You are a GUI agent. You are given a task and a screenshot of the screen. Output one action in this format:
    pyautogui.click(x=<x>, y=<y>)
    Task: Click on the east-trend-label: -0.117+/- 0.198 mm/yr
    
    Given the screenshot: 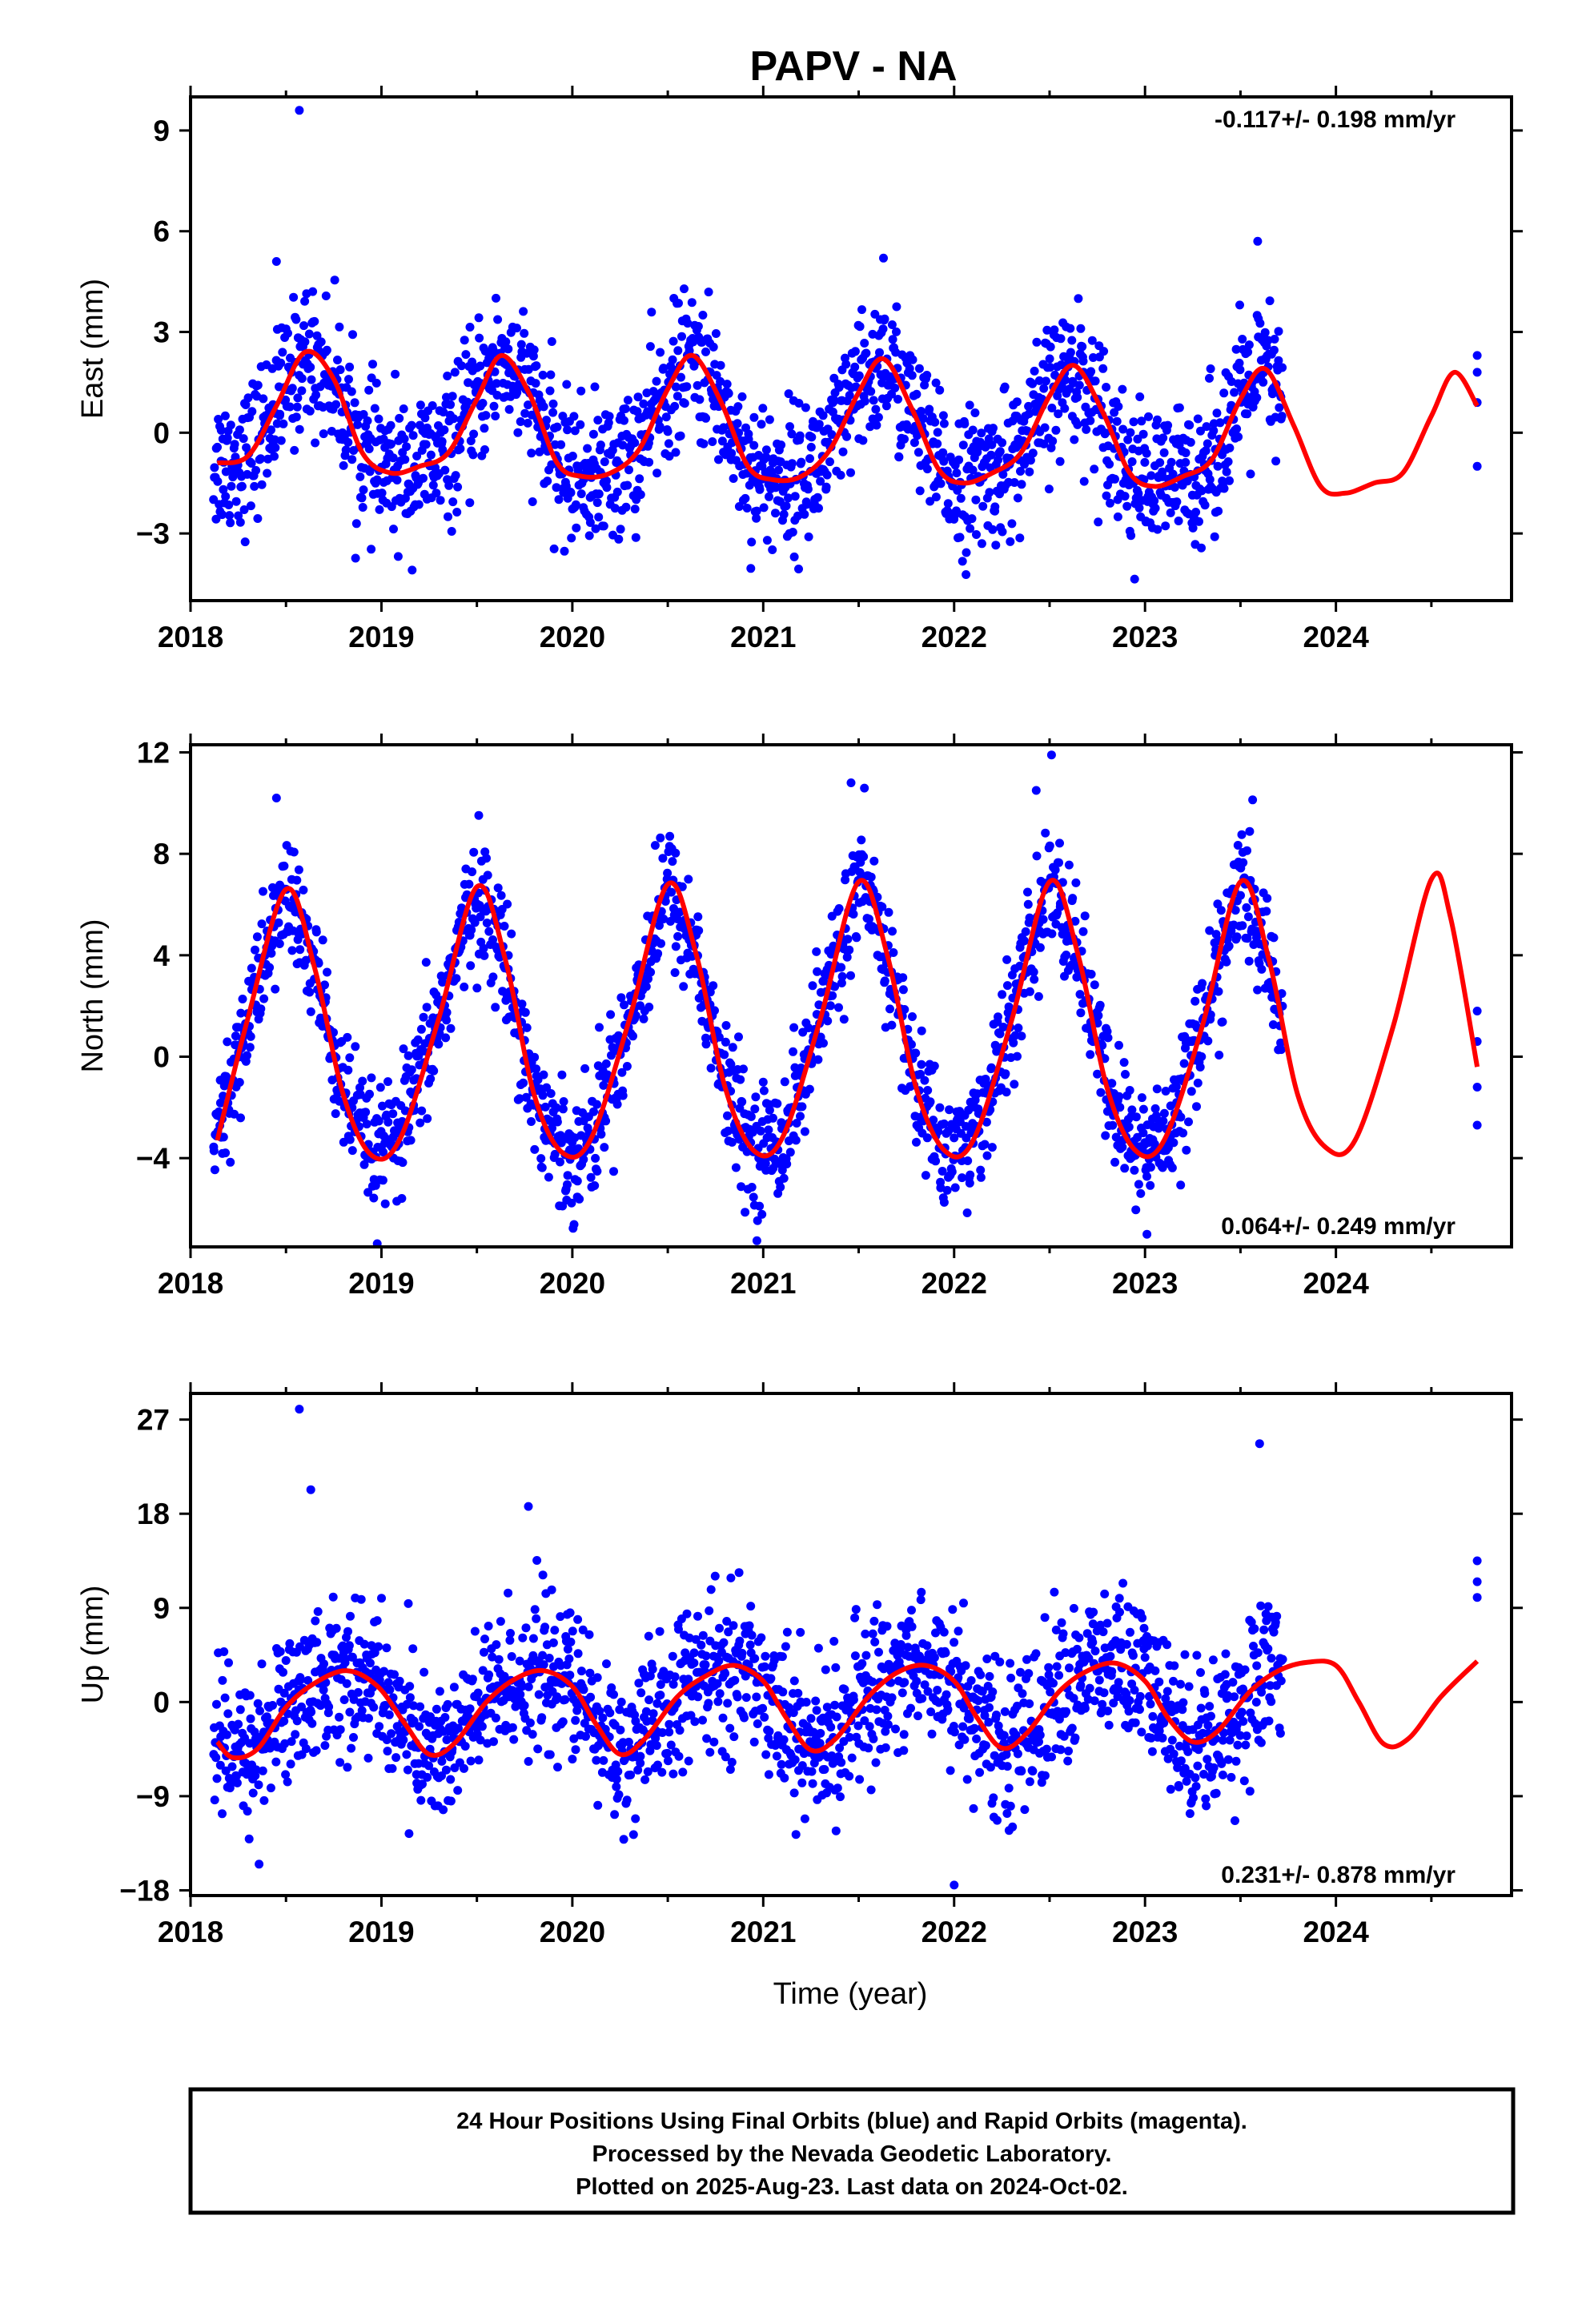 What is the action you would take?
    pyautogui.click(x=1335, y=120)
    